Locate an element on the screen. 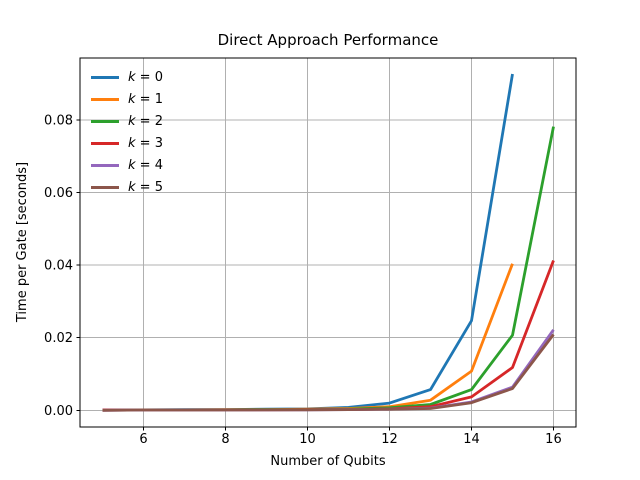 The image size is (640, 480). legend-item: k = 1 is located at coordinates (127, 99).